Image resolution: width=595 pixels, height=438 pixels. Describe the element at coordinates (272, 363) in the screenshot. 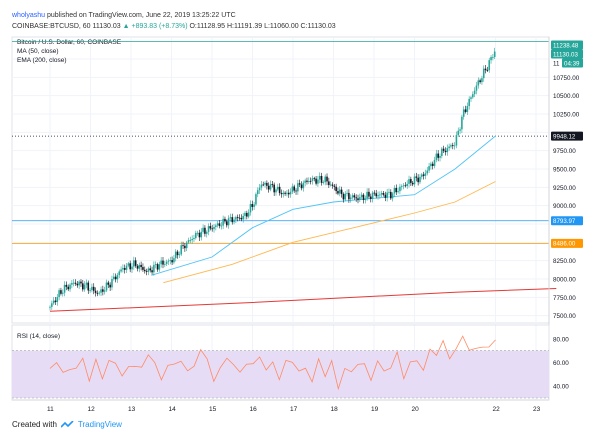

I see `rsi-line` at that location.